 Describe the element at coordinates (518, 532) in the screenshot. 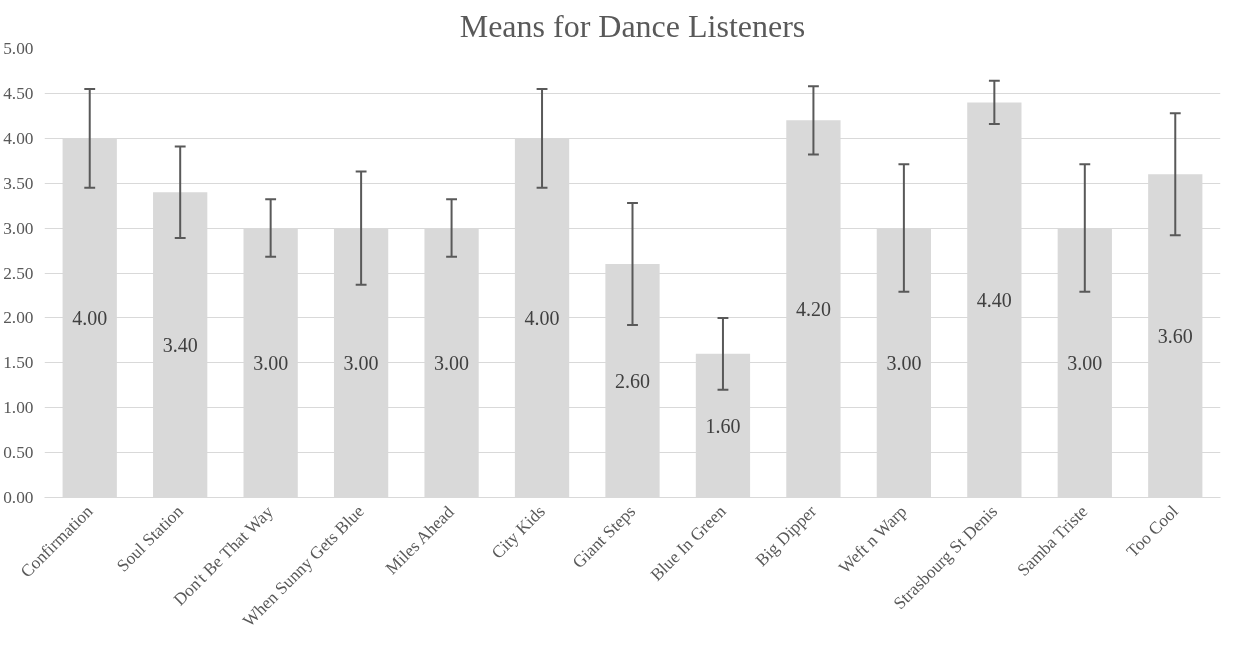

I see `x-tick-label: City Kids` at that location.